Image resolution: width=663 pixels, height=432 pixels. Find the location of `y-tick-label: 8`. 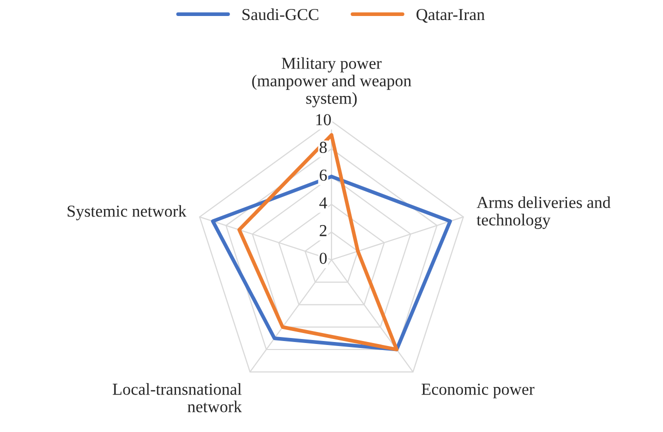

y-tick-label: 8 is located at coordinates (323, 148).